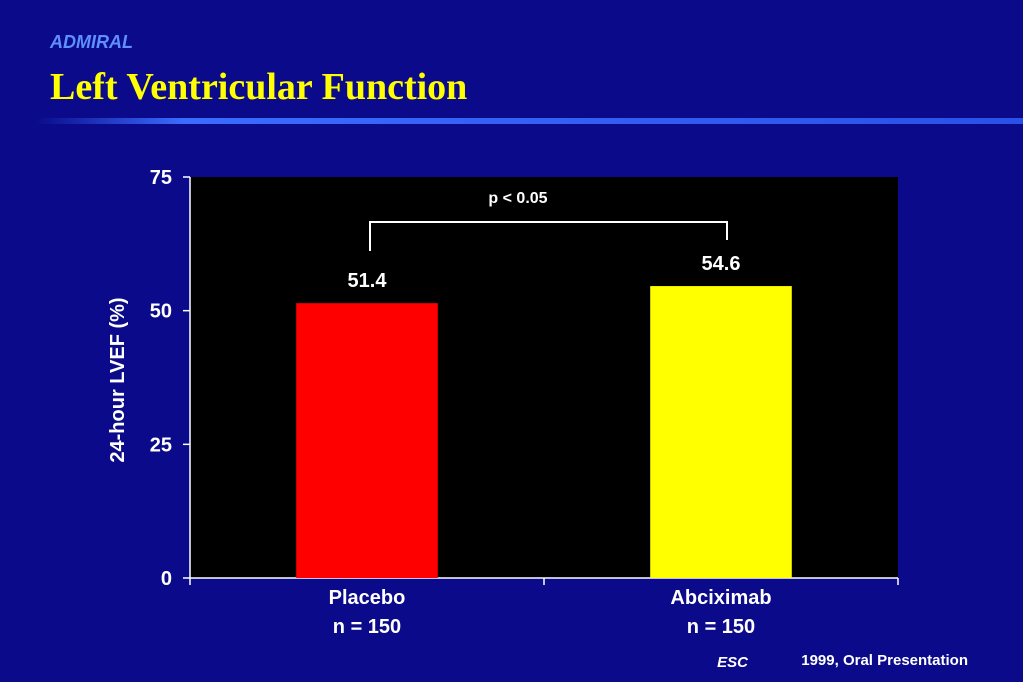  What do you see at coordinates (548, 236) in the screenshot?
I see `significance-bracket` at bounding box center [548, 236].